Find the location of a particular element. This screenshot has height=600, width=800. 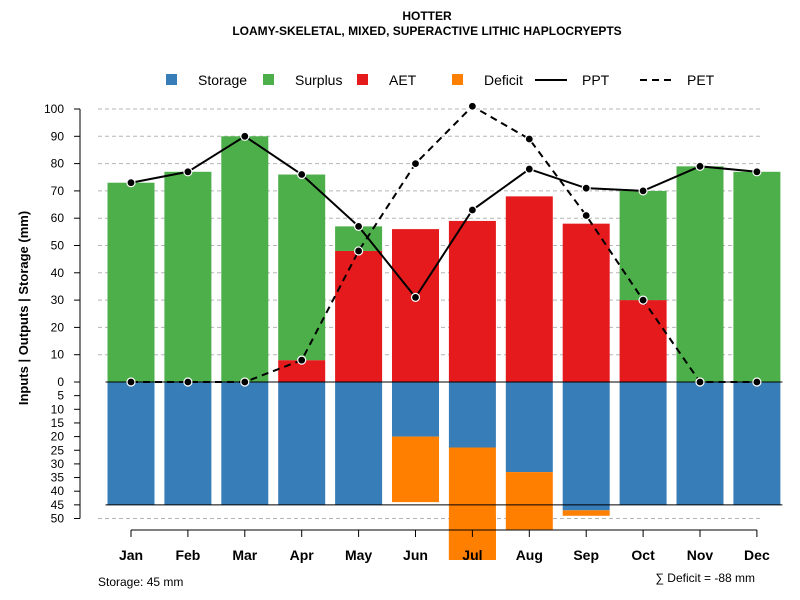

y-tick-label-lower-20: 20 is located at coordinates (58, 437).